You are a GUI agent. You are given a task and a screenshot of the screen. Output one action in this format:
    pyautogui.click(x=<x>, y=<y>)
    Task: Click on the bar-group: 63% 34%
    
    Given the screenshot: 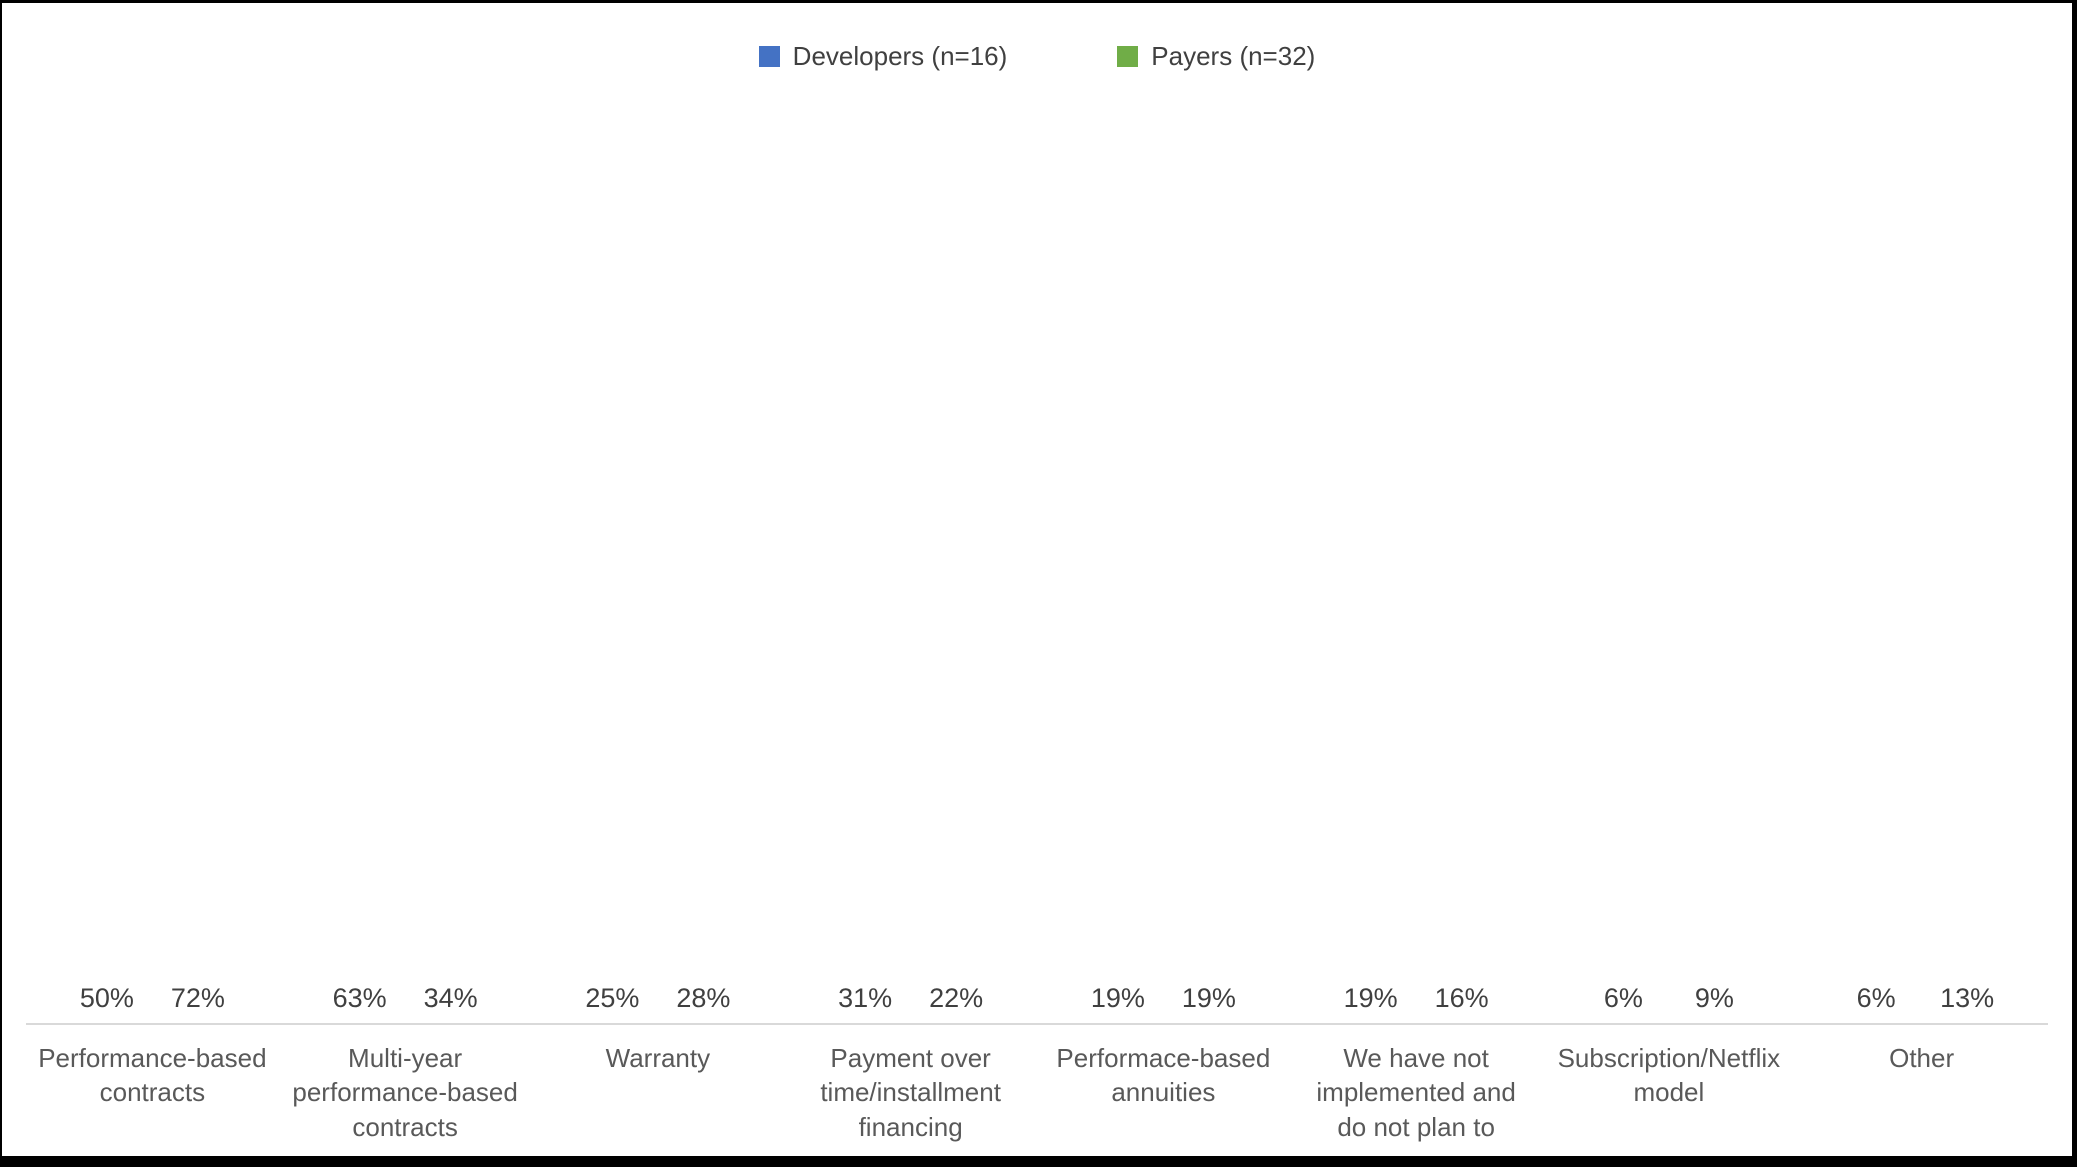 What is the action you would take?
    pyautogui.click(x=405, y=558)
    